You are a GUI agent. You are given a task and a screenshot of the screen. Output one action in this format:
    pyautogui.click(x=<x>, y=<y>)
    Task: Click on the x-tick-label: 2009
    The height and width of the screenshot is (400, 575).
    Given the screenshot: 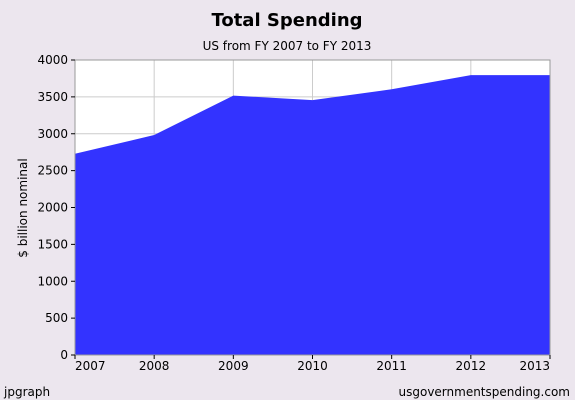 What is the action you would take?
    pyautogui.click(x=233, y=366)
    